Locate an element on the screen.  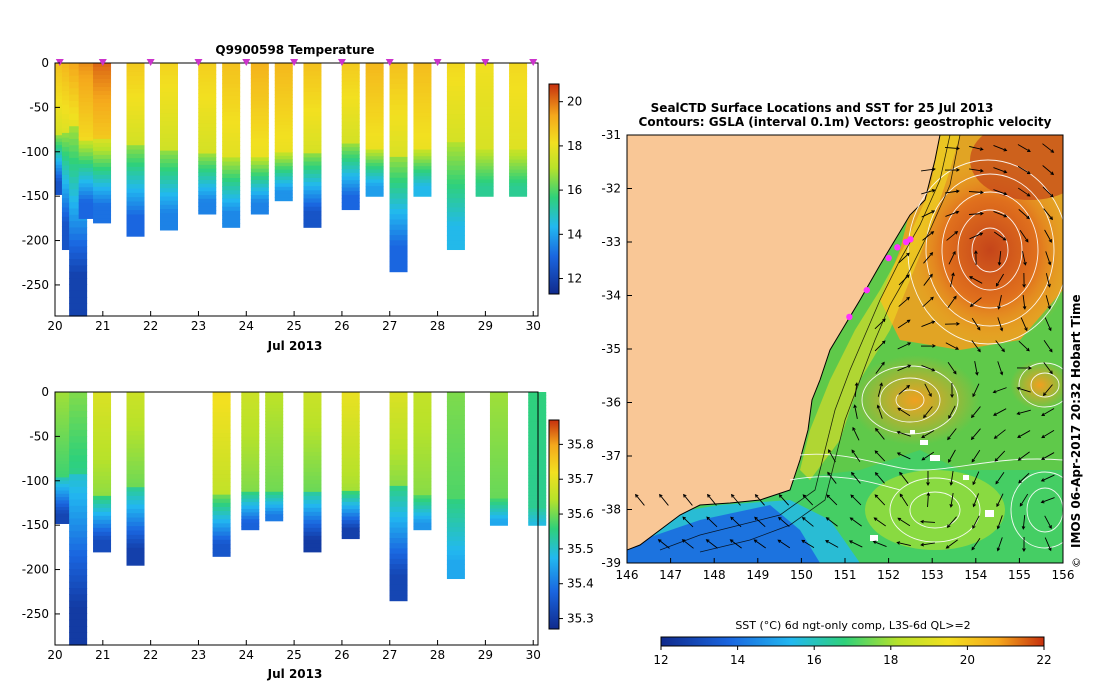
x-tick-label: 24 is located at coordinates (246, 326).